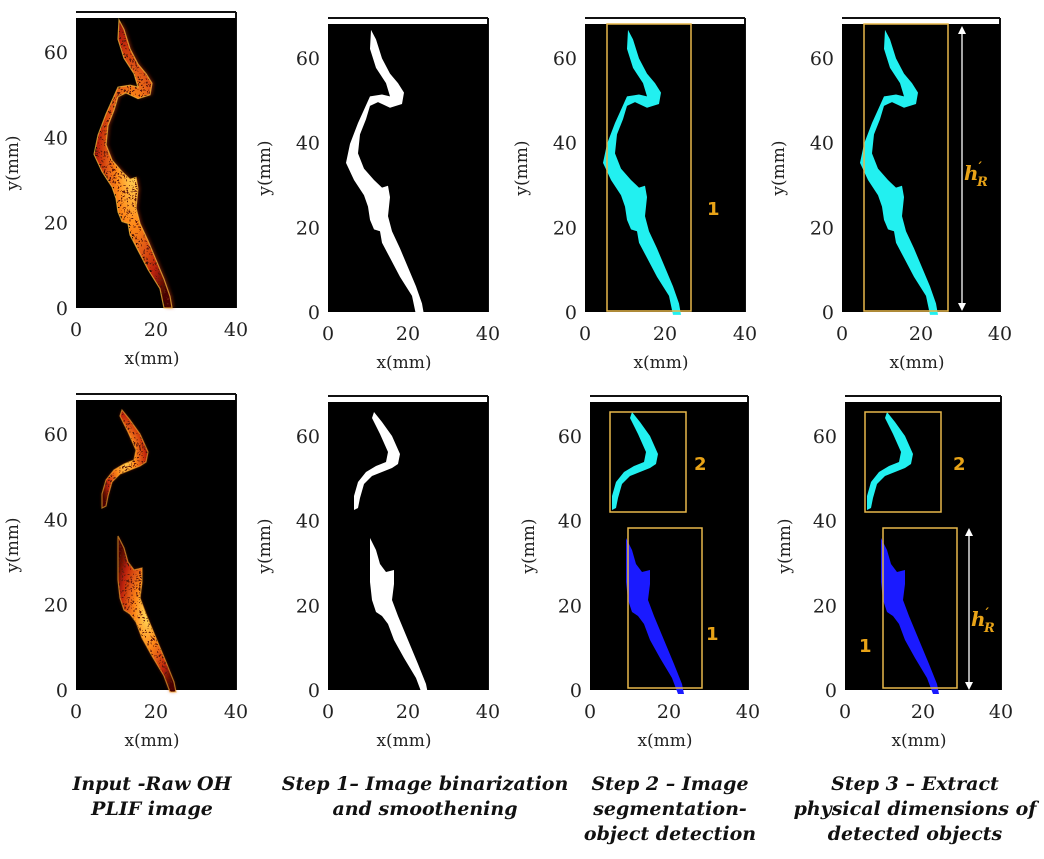 The height and width of the screenshot is (859, 1044). I want to click on axes-panel-1: 0 20 40 60 0 20 40 x(mm) y(mm), so click(125, 190).